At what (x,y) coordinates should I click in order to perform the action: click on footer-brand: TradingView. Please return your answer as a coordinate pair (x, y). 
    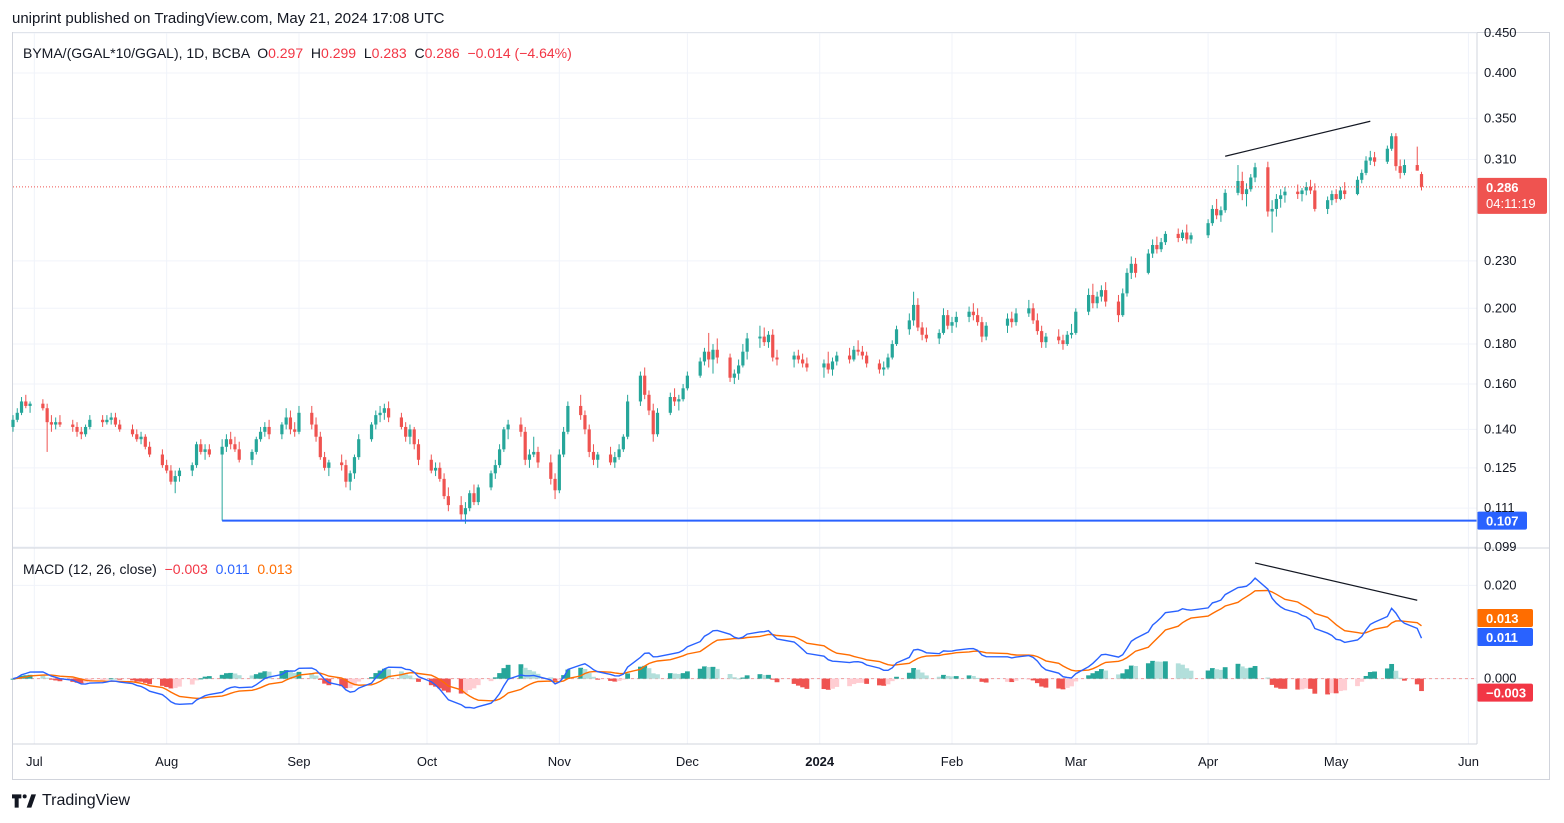
    Looking at the image, I should click on (71, 801).